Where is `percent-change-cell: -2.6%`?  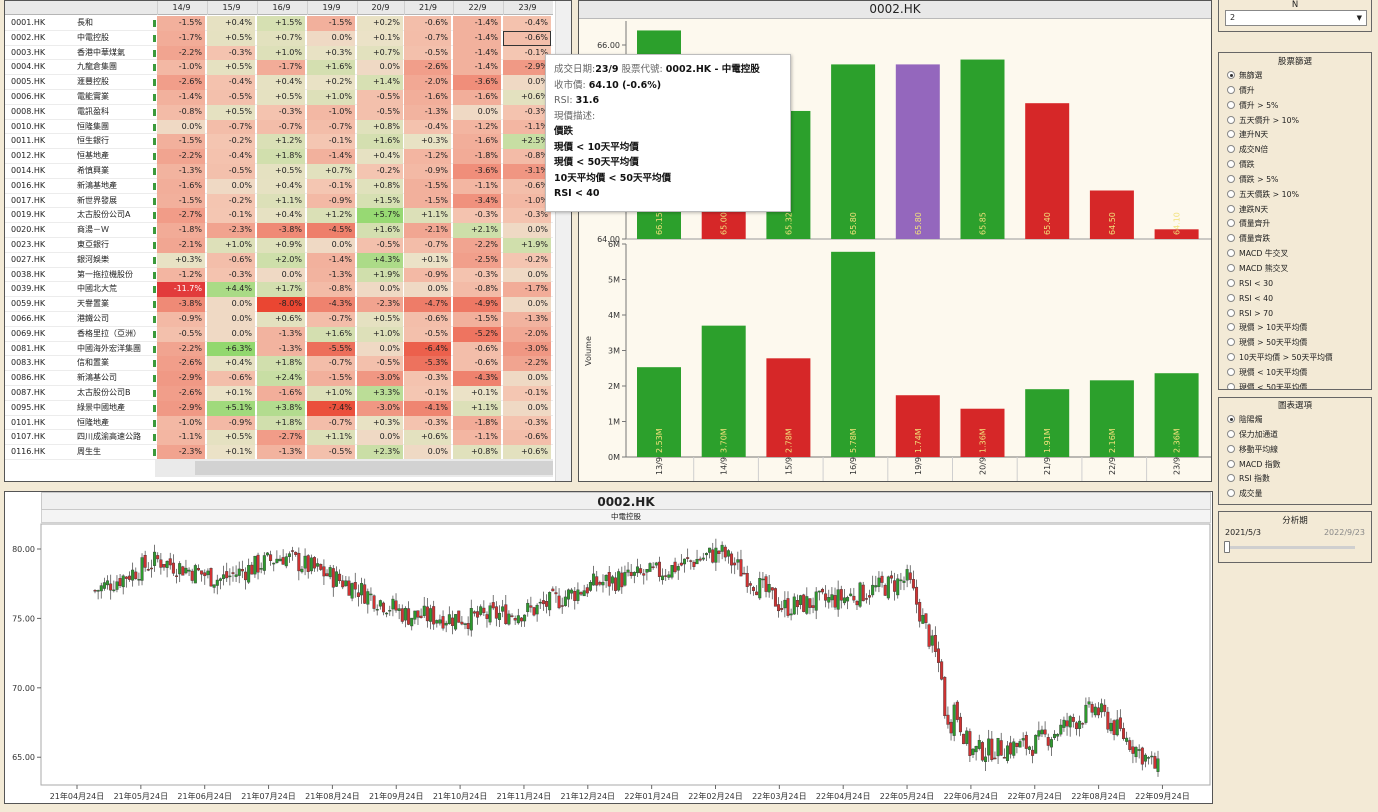
percent-change-cell: -2.6% is located at coordinates (427, 68).